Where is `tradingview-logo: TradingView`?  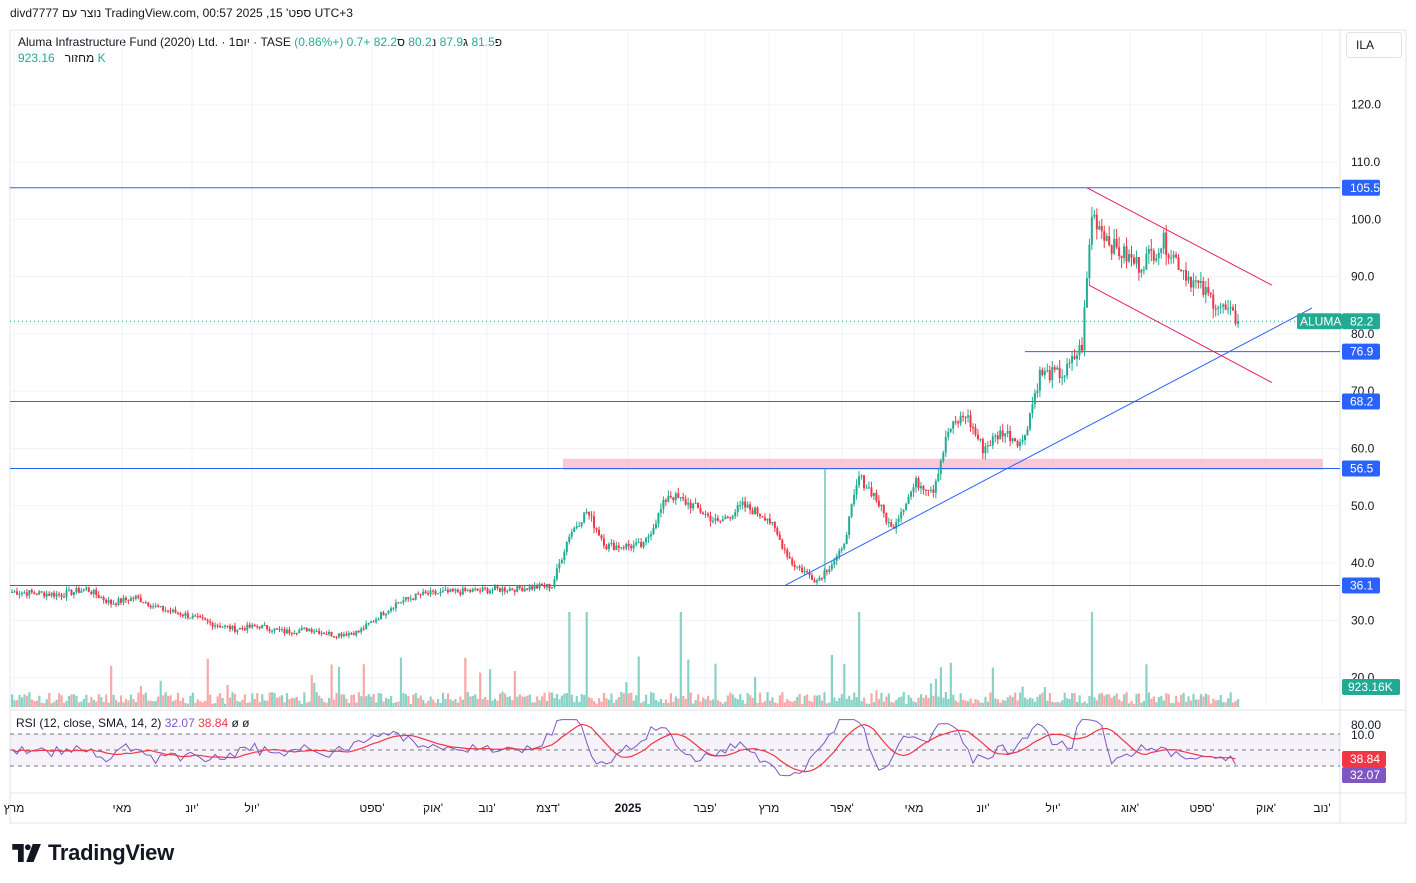
tradingview-logo: TradingView is located at coordinates (93, 853).